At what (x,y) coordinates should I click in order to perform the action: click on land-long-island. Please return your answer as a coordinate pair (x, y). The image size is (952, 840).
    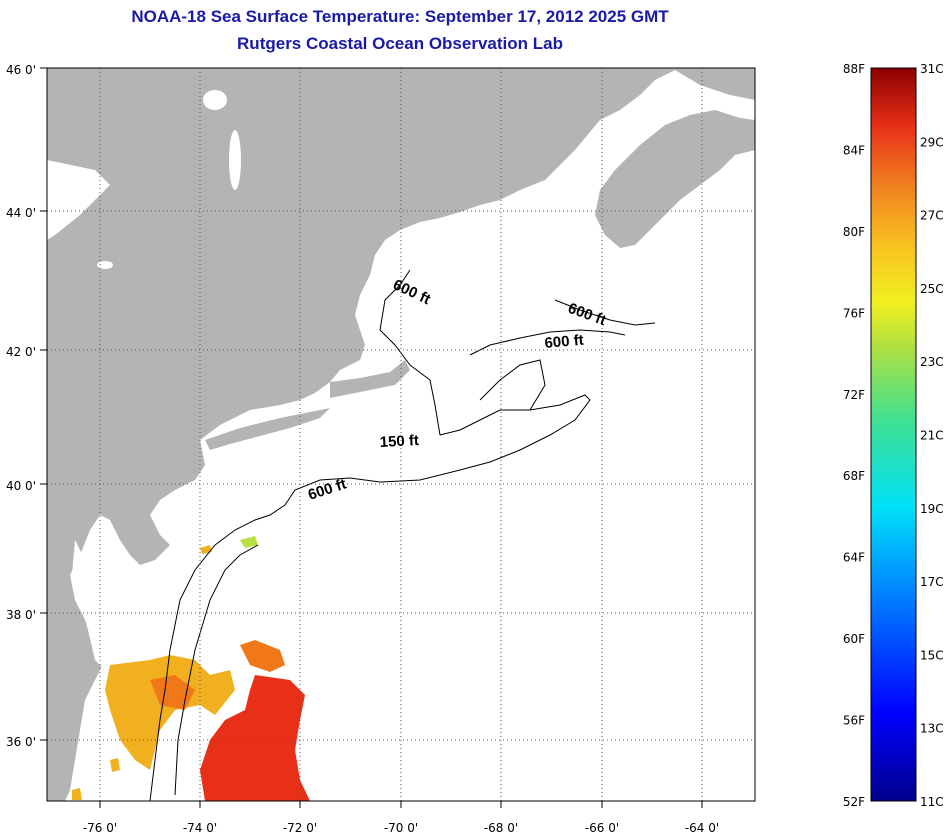
    Looking at the image, I should click on (267, 429).